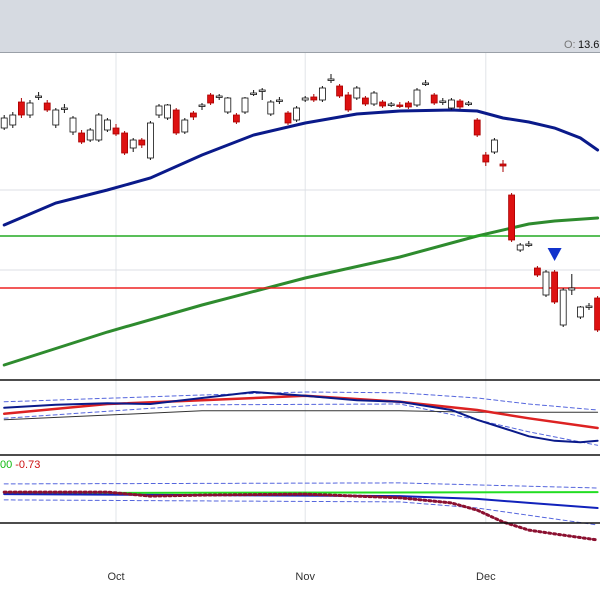 The width and height of the screenshot is (600, 600). What do you see at coordinates (6, 465) in the screenshot?
I see `indicator-value: 00` at bounding box center [6, 465].